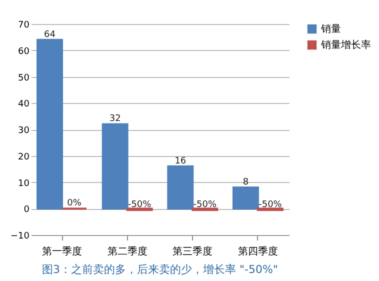 The image size is (379, 281). What do you see at coordinates (115, 119) in the screenshot?
I see `data-label: 32` at bounding box center [115, 119].